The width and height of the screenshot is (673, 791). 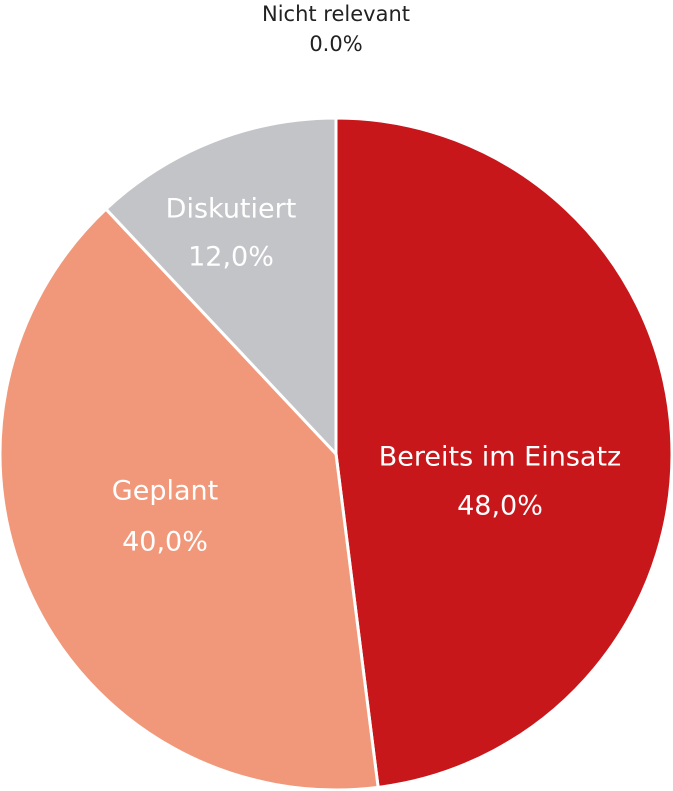 What do you see at coordinates (335, 44) in the screenshot?
I see `slice-value-nicht-relevant: 0.0%` at bounding box center [335, 44].